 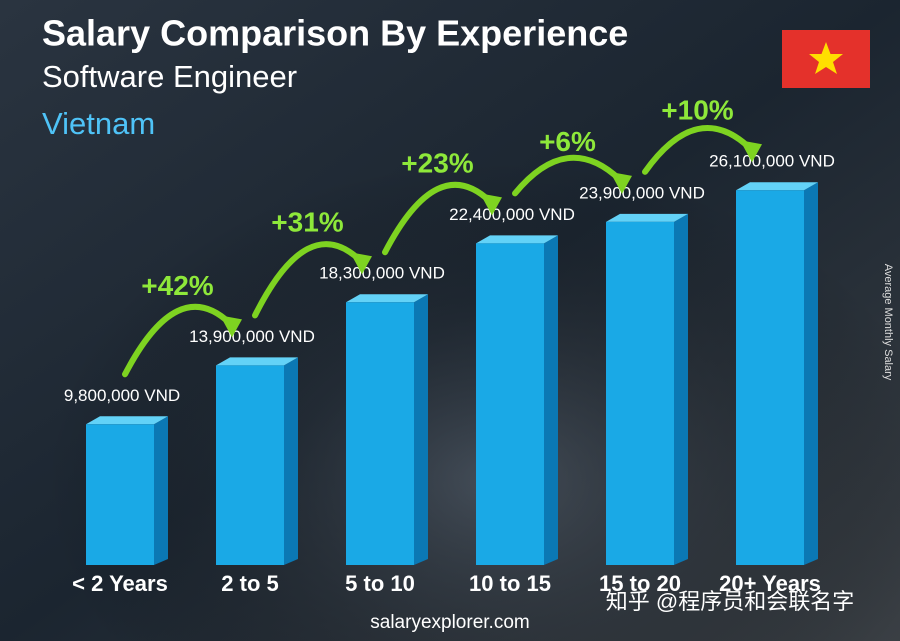 What do you see at coordinates (437, 163) in the screenshot?
I see `change-label: +23%` at bounding box center [437, 163].